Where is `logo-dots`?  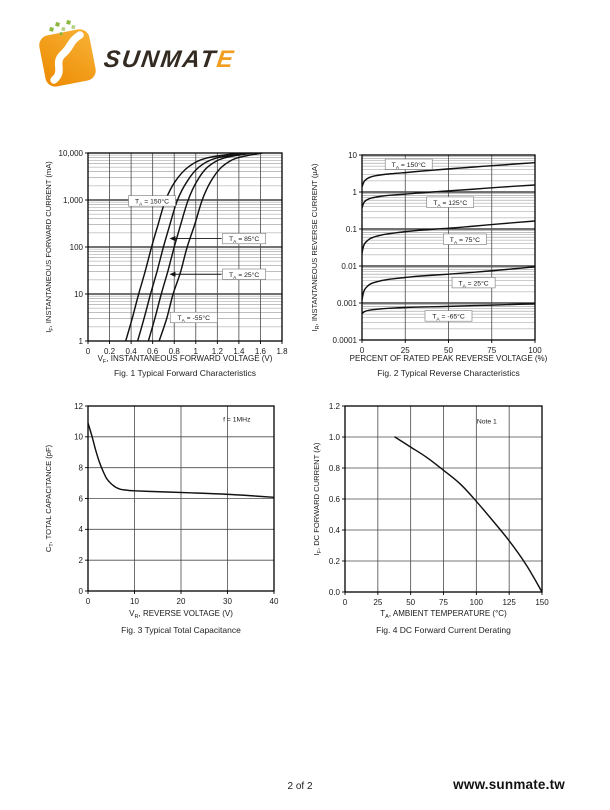
logo-dots is located at coordinates (62, 28).